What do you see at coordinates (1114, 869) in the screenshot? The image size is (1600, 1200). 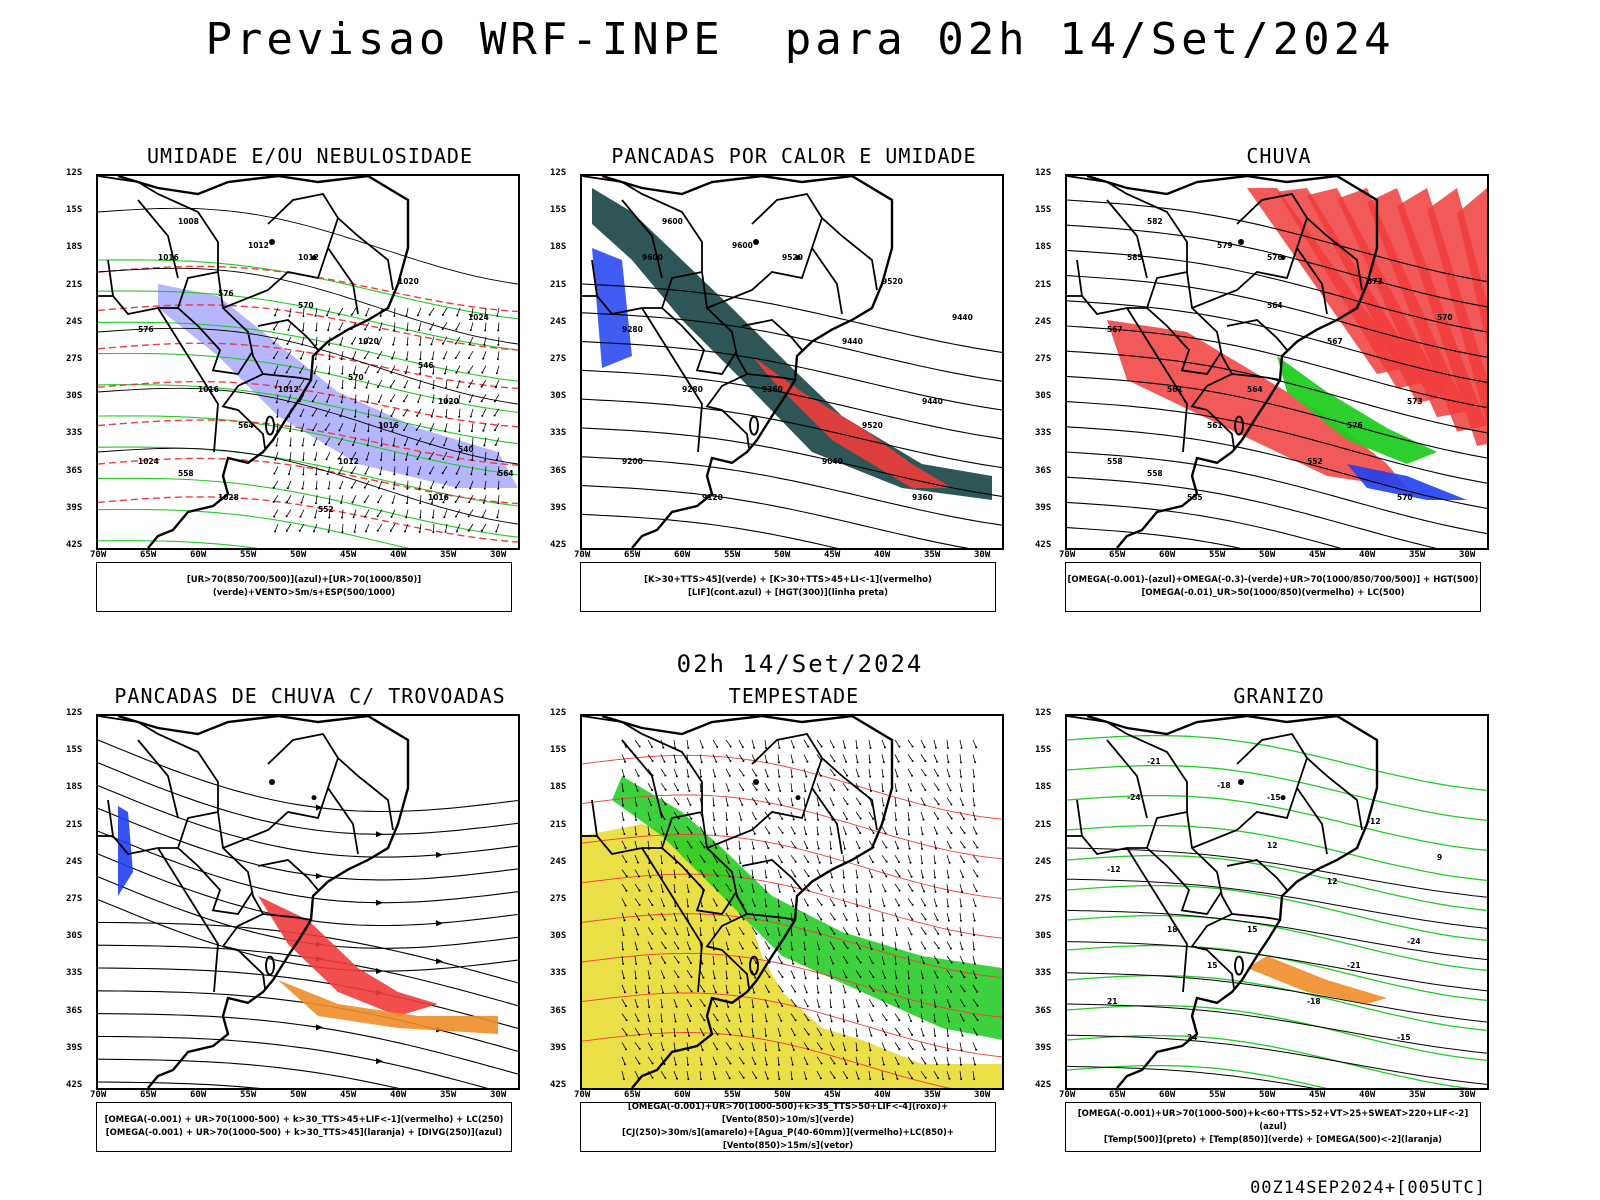 I see `contour-label: -12` at bounding box center [1114, 869].